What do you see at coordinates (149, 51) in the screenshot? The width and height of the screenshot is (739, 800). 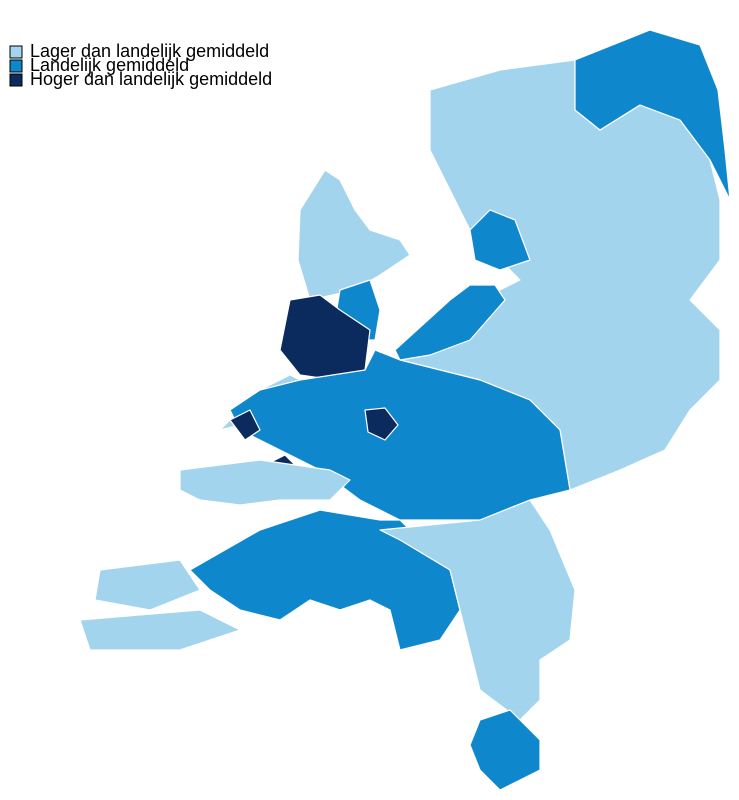 I see `legend-label: Lager dan landelijk gemiddeld` at bounding box center [149, 51].